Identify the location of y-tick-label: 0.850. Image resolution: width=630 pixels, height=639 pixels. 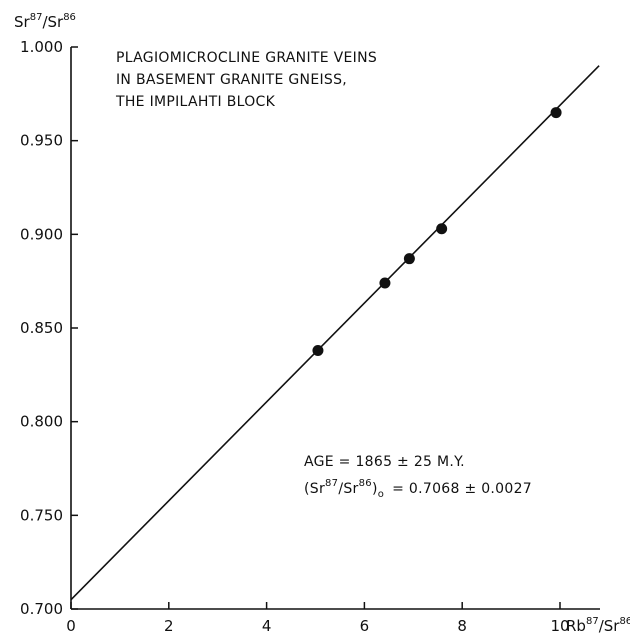
(41, 328).